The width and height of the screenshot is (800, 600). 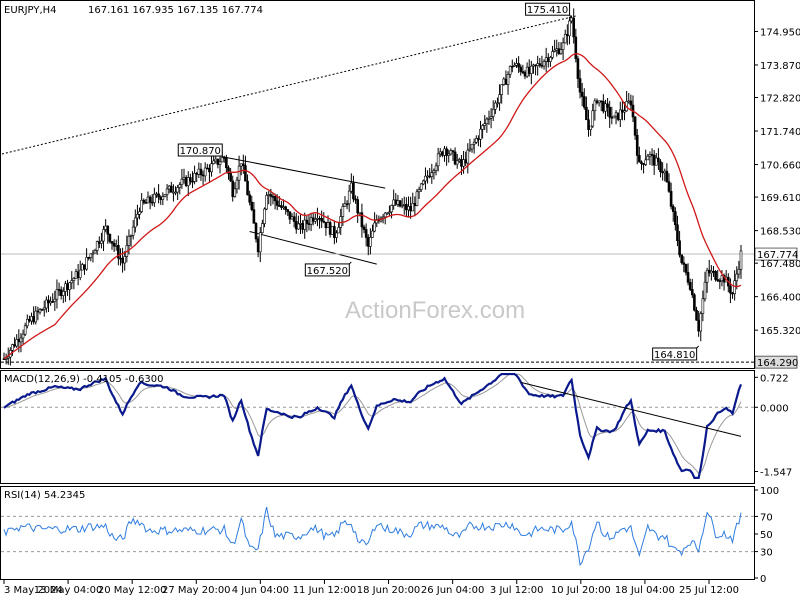 I want to click on channel-top, so click(x=305, y=172).